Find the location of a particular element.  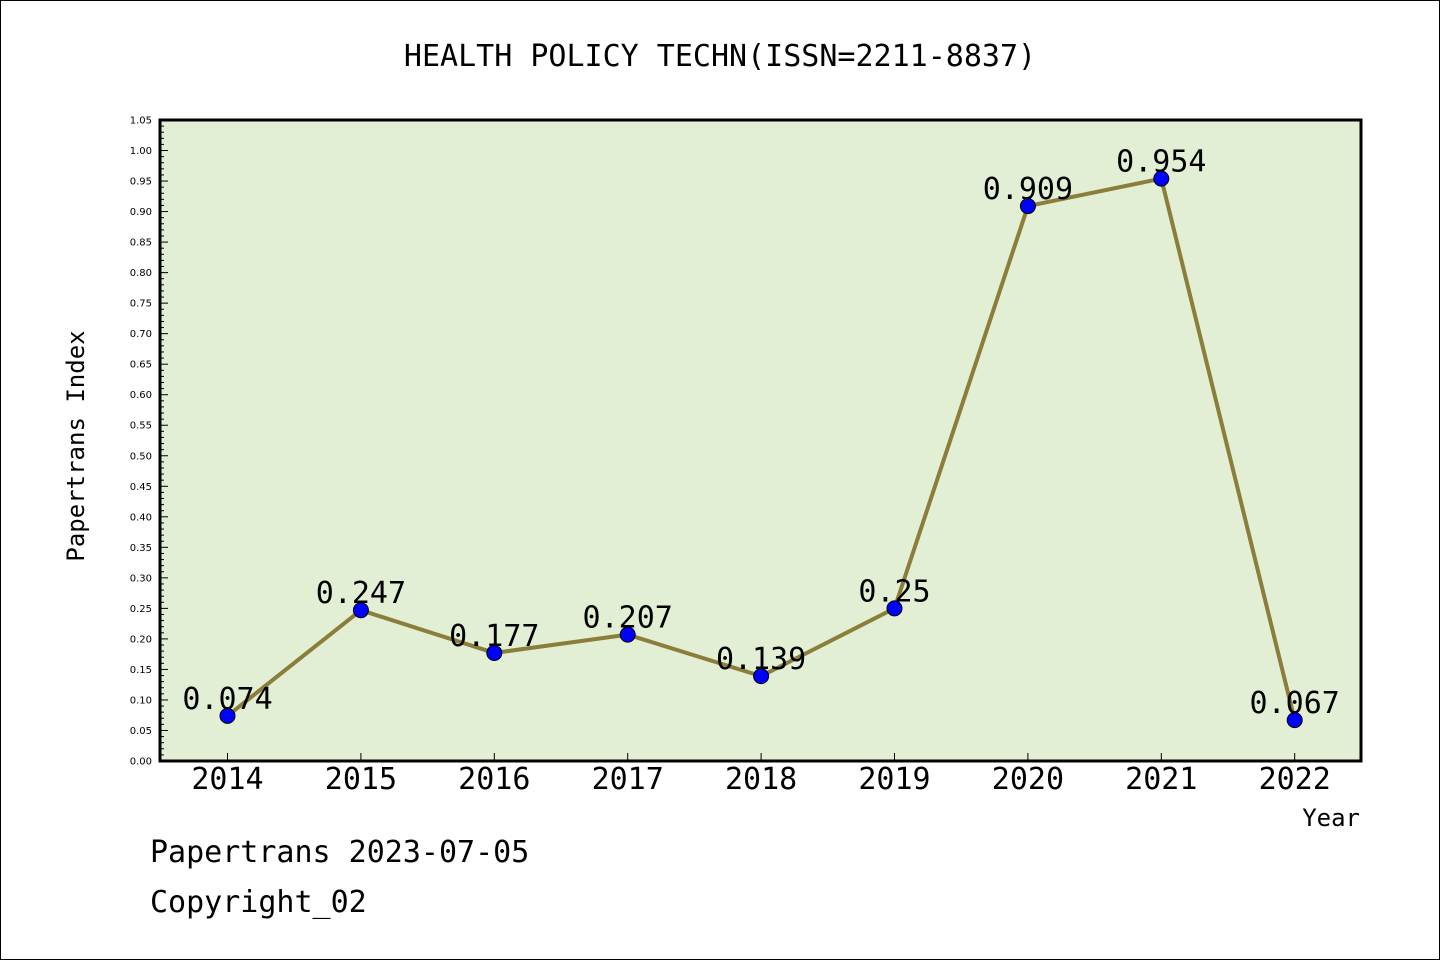

y-tick-label: 0.00 is located at coordinates (141, 762).